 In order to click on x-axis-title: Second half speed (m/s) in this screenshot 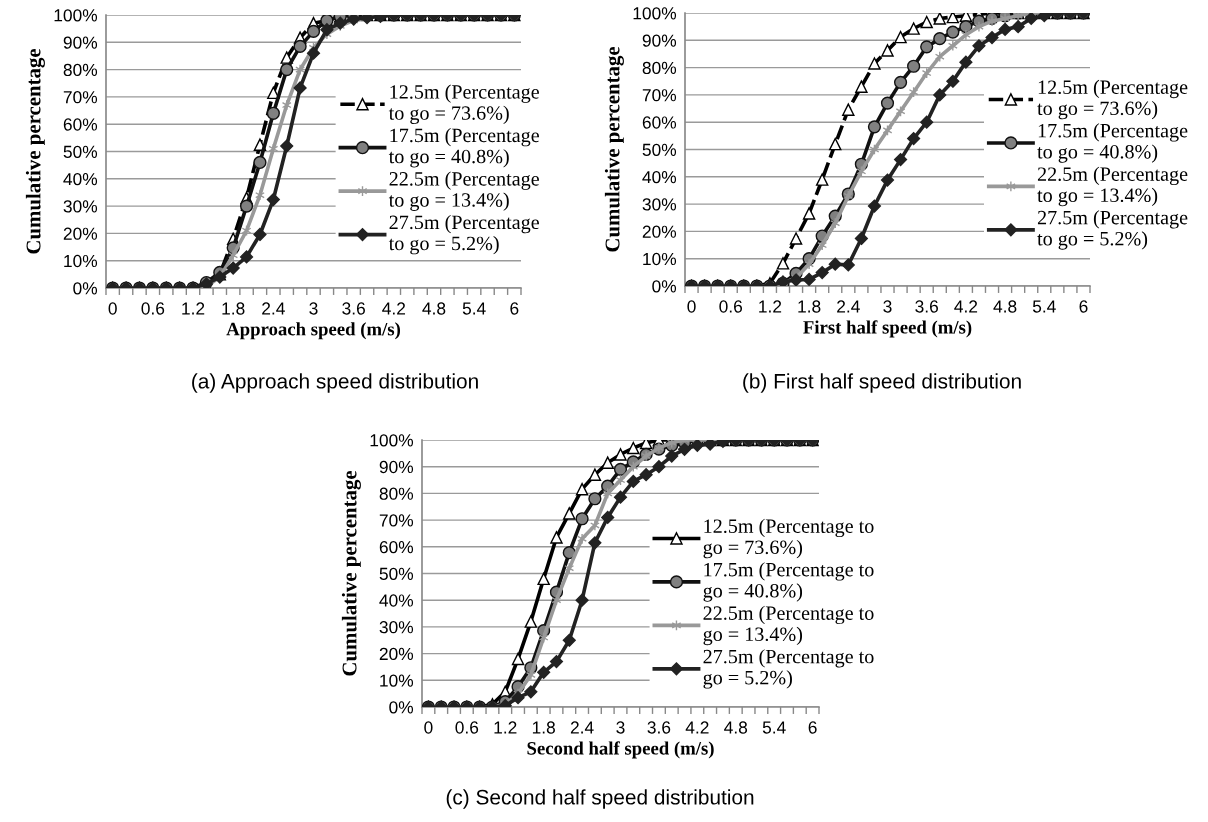, I will do `click(620, 750)`.